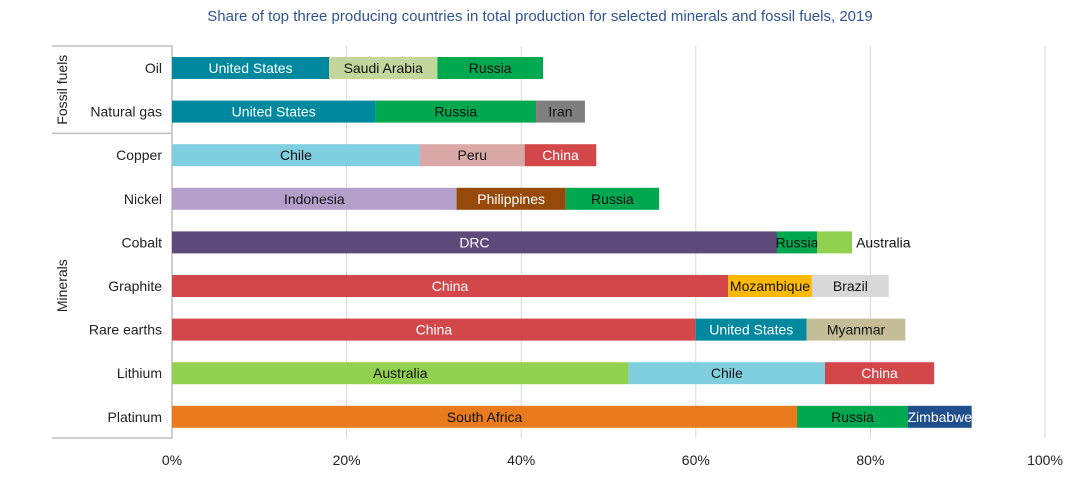  What do you see at coordinates (126, 112) in the screenshot?
I see `category-label: Natural gas` at bounding box center [126, 112].